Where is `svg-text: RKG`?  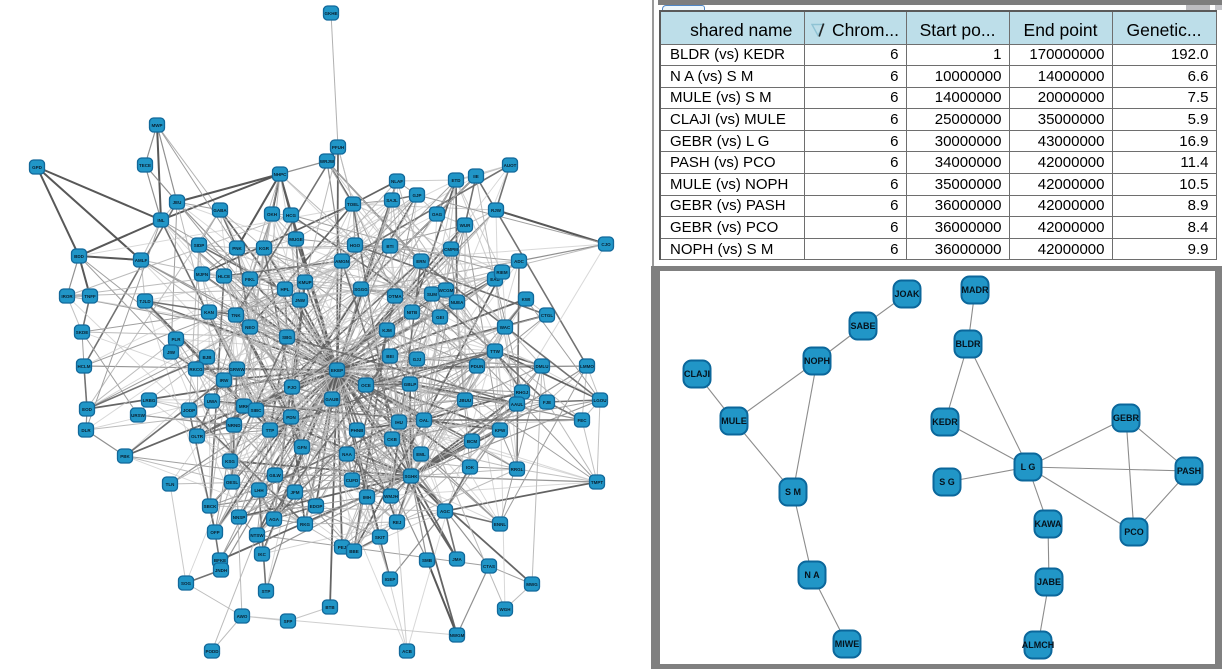
svg-text: RKG is located at coordinates (305, 524).